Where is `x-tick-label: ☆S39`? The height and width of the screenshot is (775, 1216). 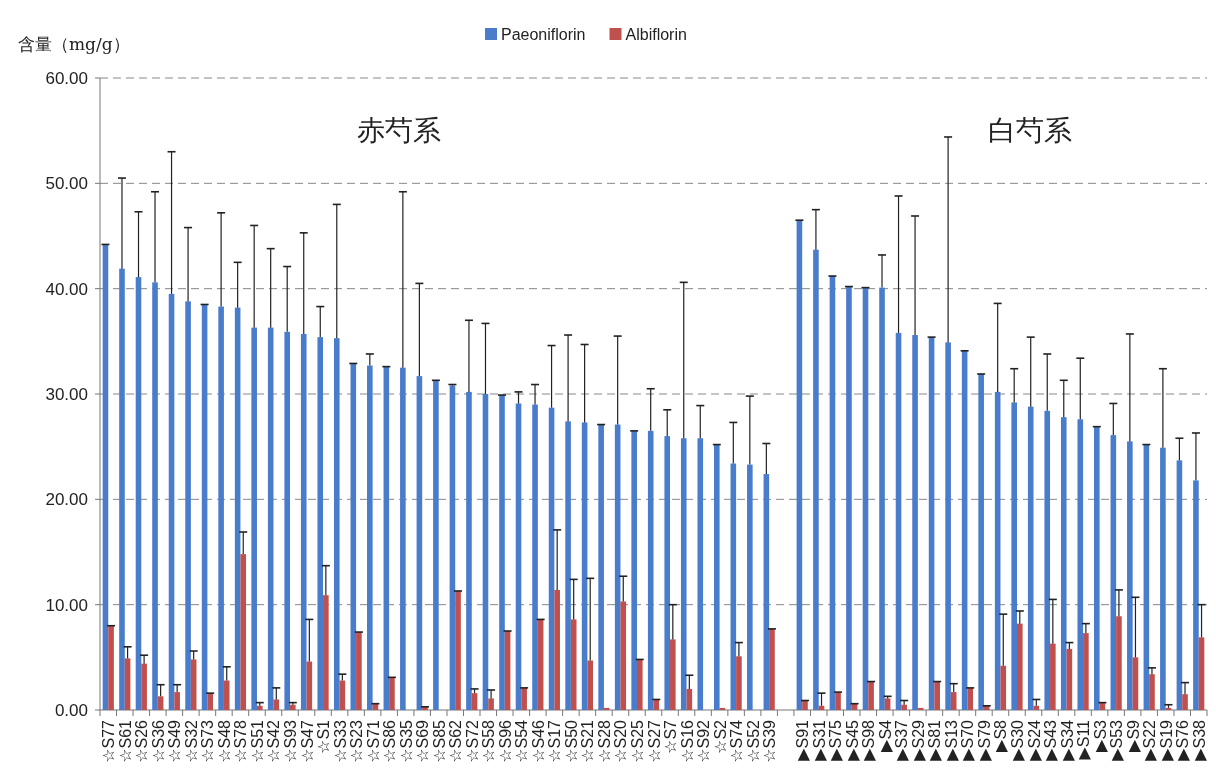
x-tick-label: ☆S39 is located at coordinates (770, 741).